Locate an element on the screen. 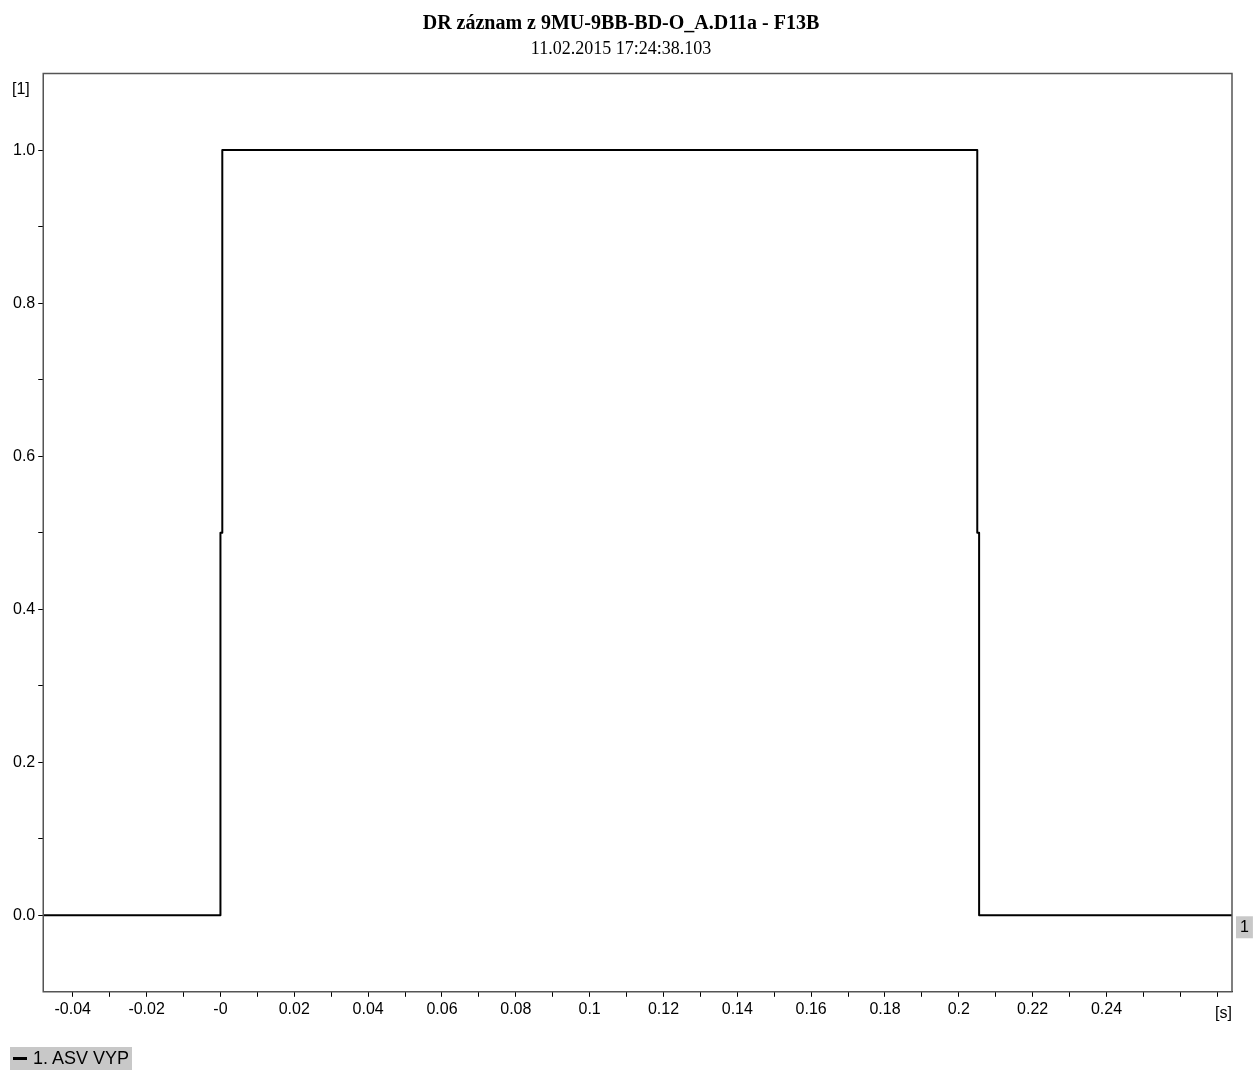 The image size is (1256, 1072). x-tick-label: 0.06 is located at coordinates (442, 1008).